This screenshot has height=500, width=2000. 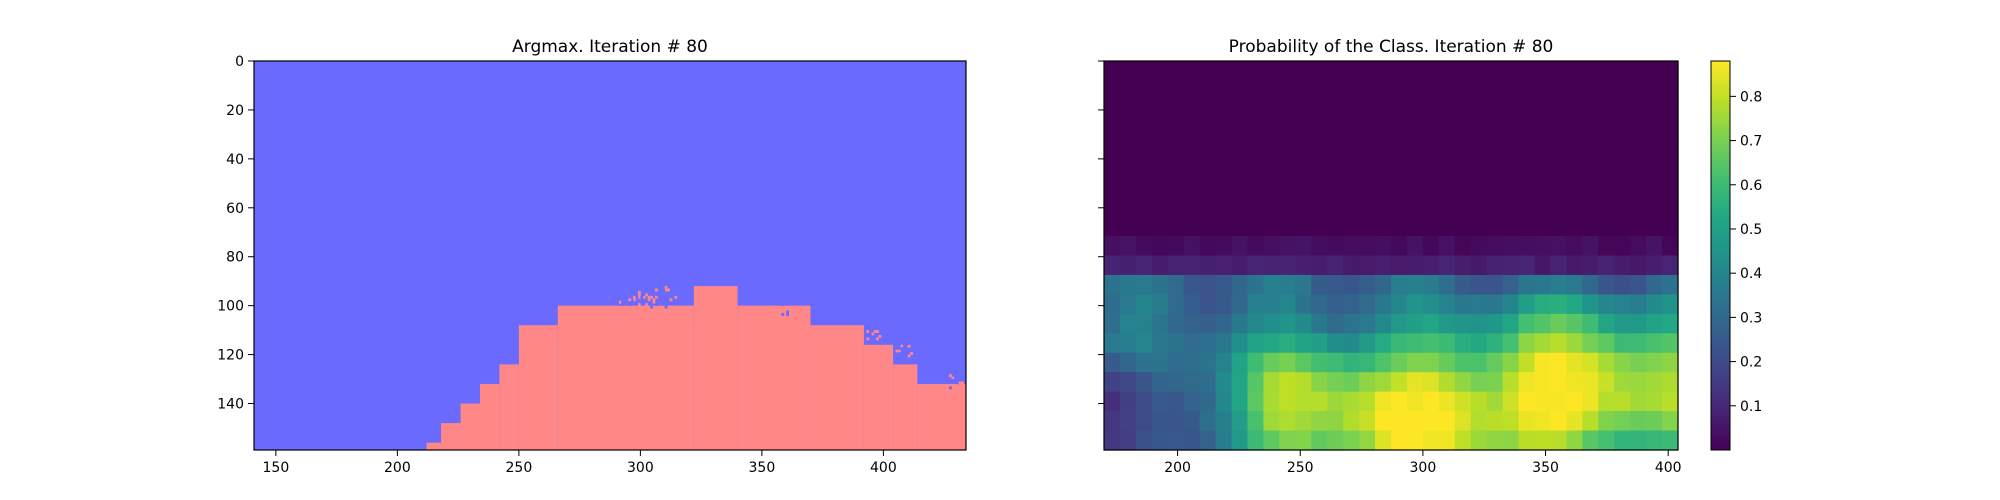 What do you see at coordinates (239, 62) in the screenshot?
I see `argmax-y-tick-label: 0` at bounding box center [239, 62].